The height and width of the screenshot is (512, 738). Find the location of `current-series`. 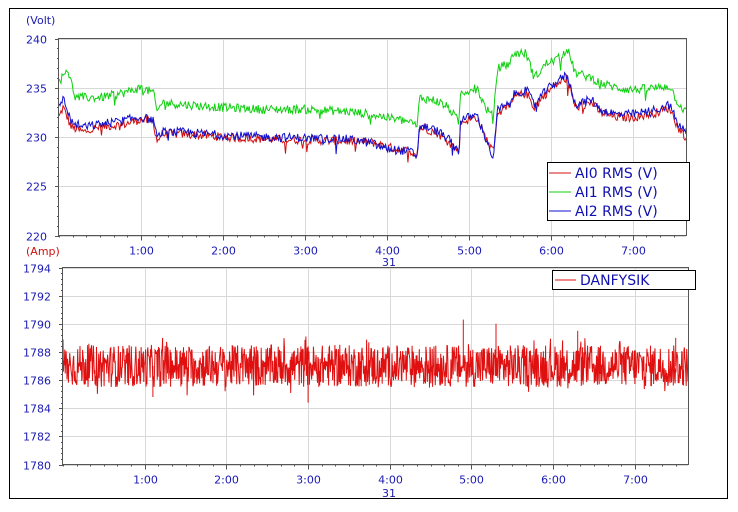

current-series is located at coordinates (375, 361).